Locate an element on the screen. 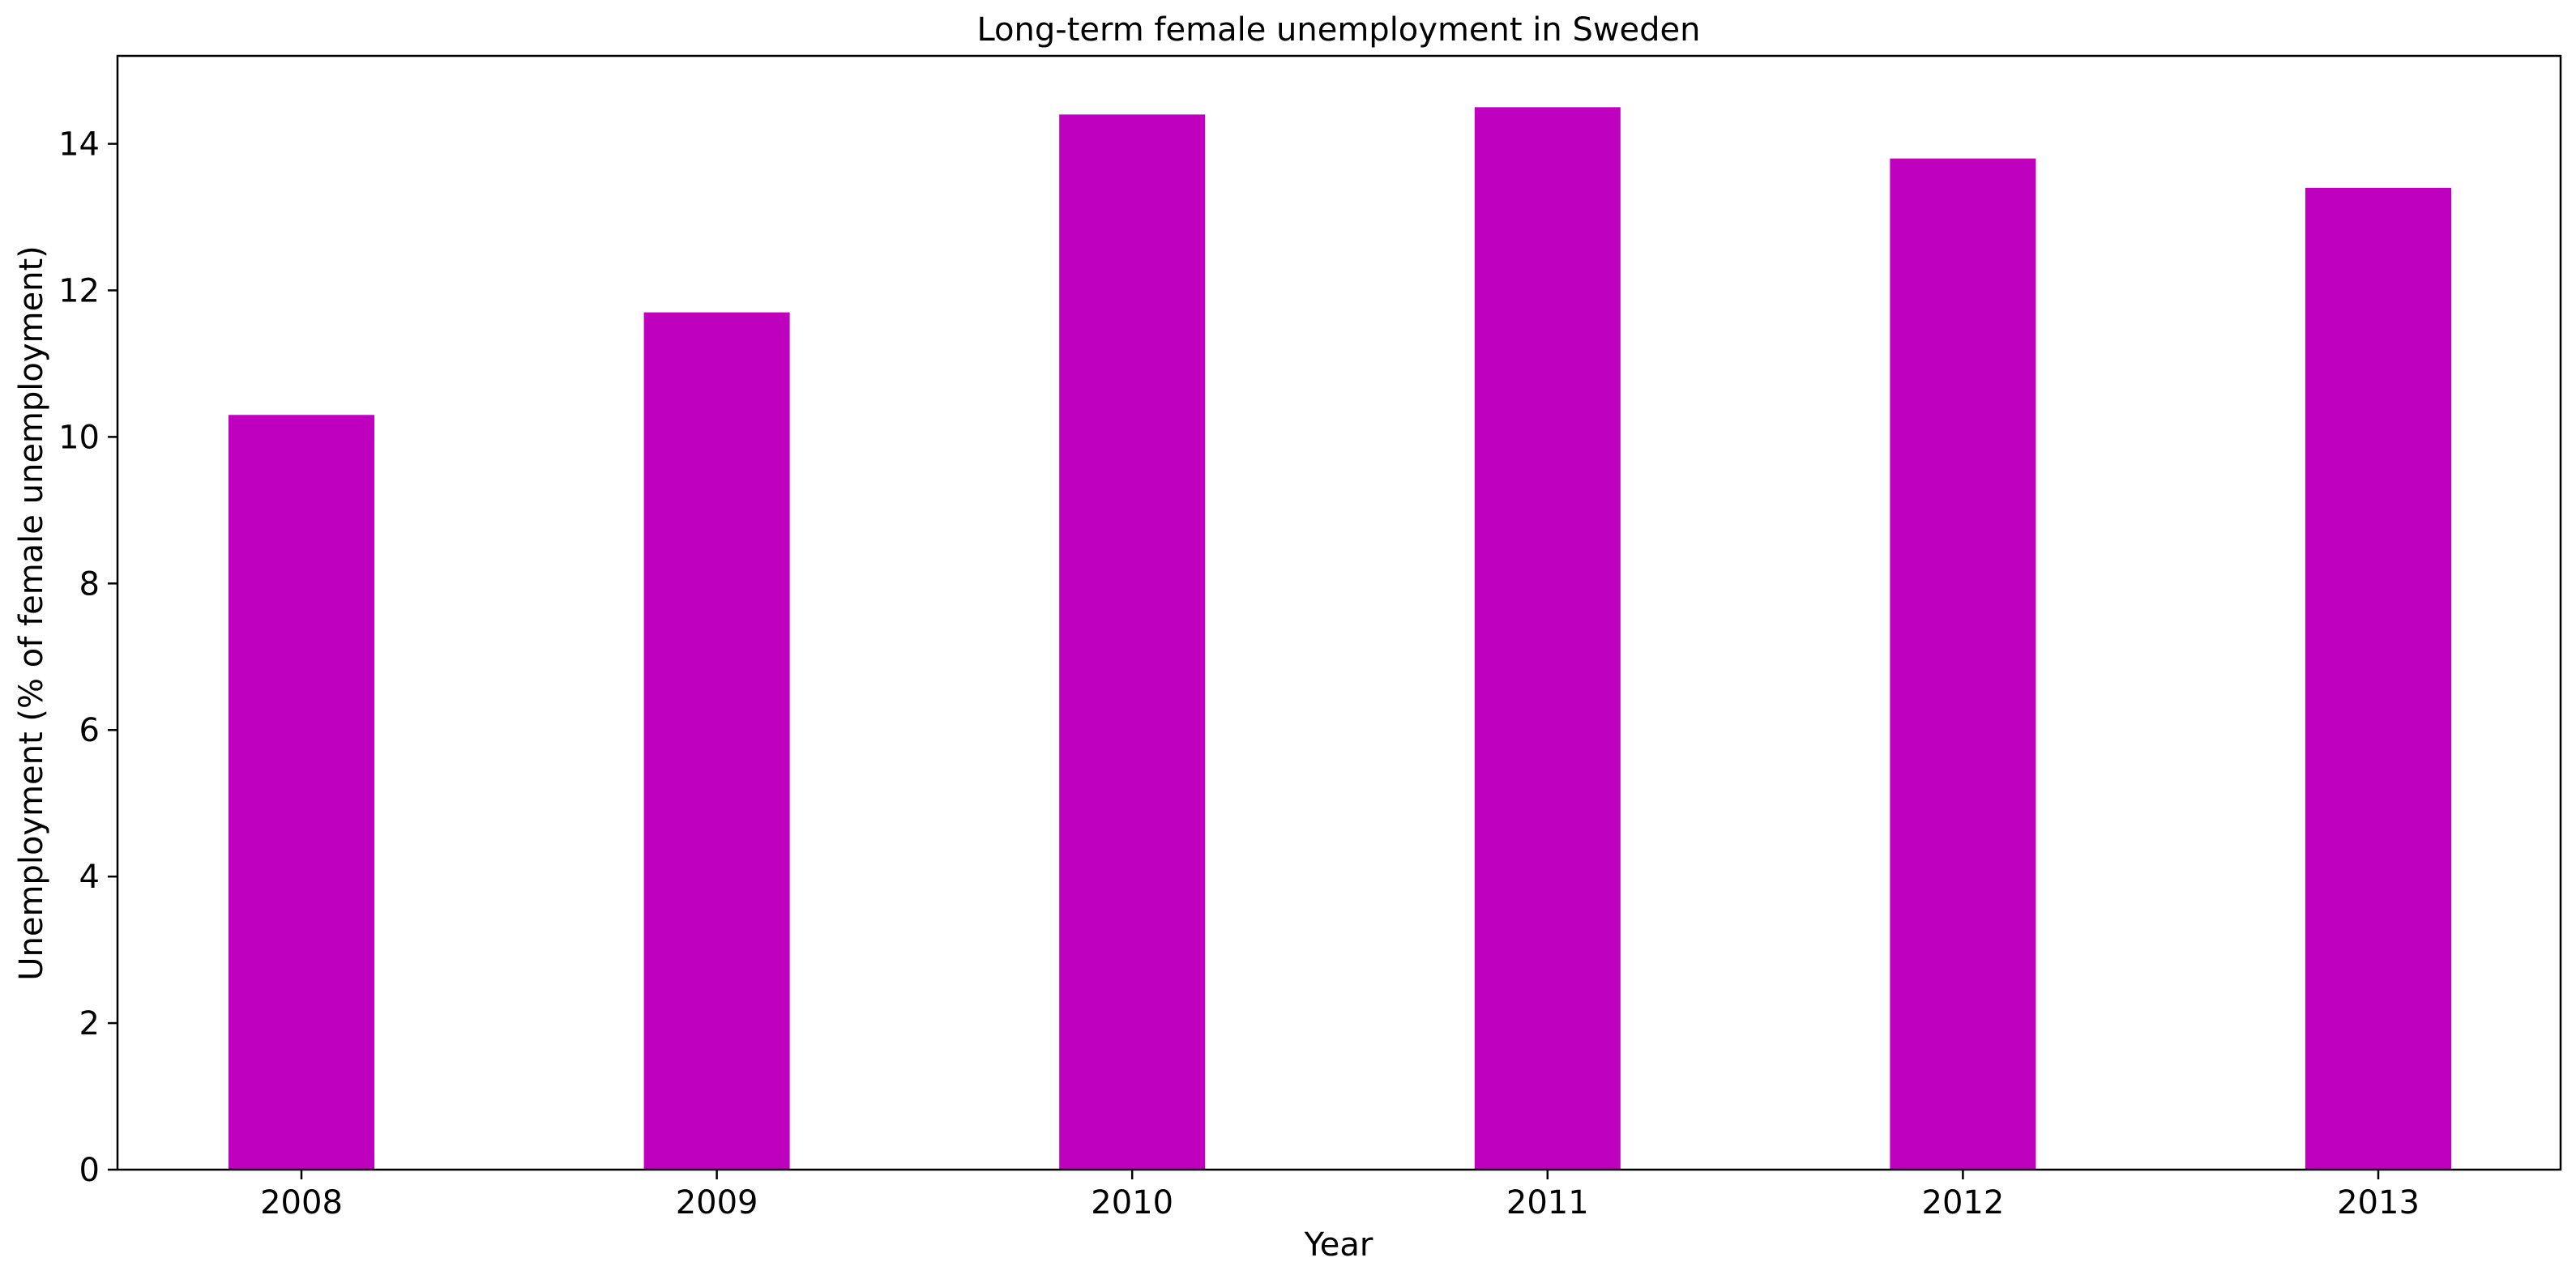 The width and height of the screenshot is (2576, 1279). y-tick-label-0: 0 is located at coordinates (89, 1170).